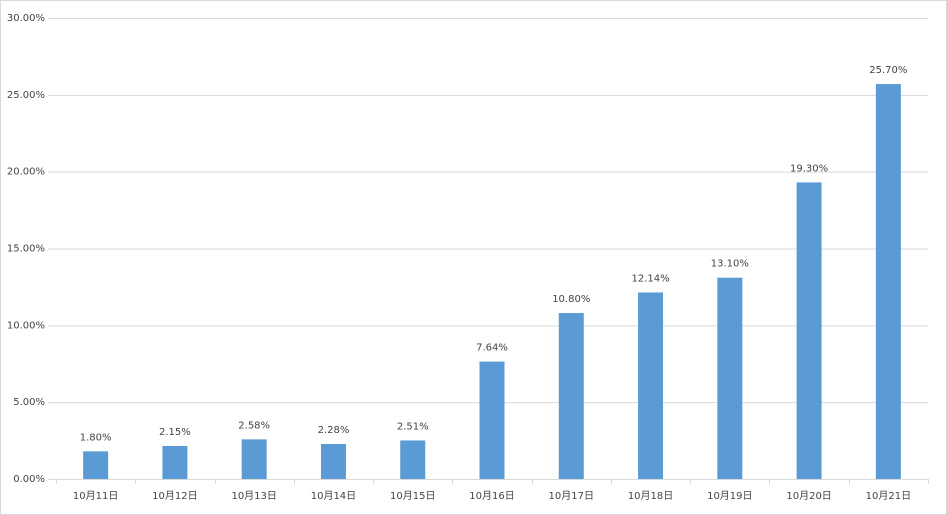 The image size is (947, 515). Describe the element at coordinates (26, 95) in the screenshot. I see `y-tick-label: 25.00%` at that location.